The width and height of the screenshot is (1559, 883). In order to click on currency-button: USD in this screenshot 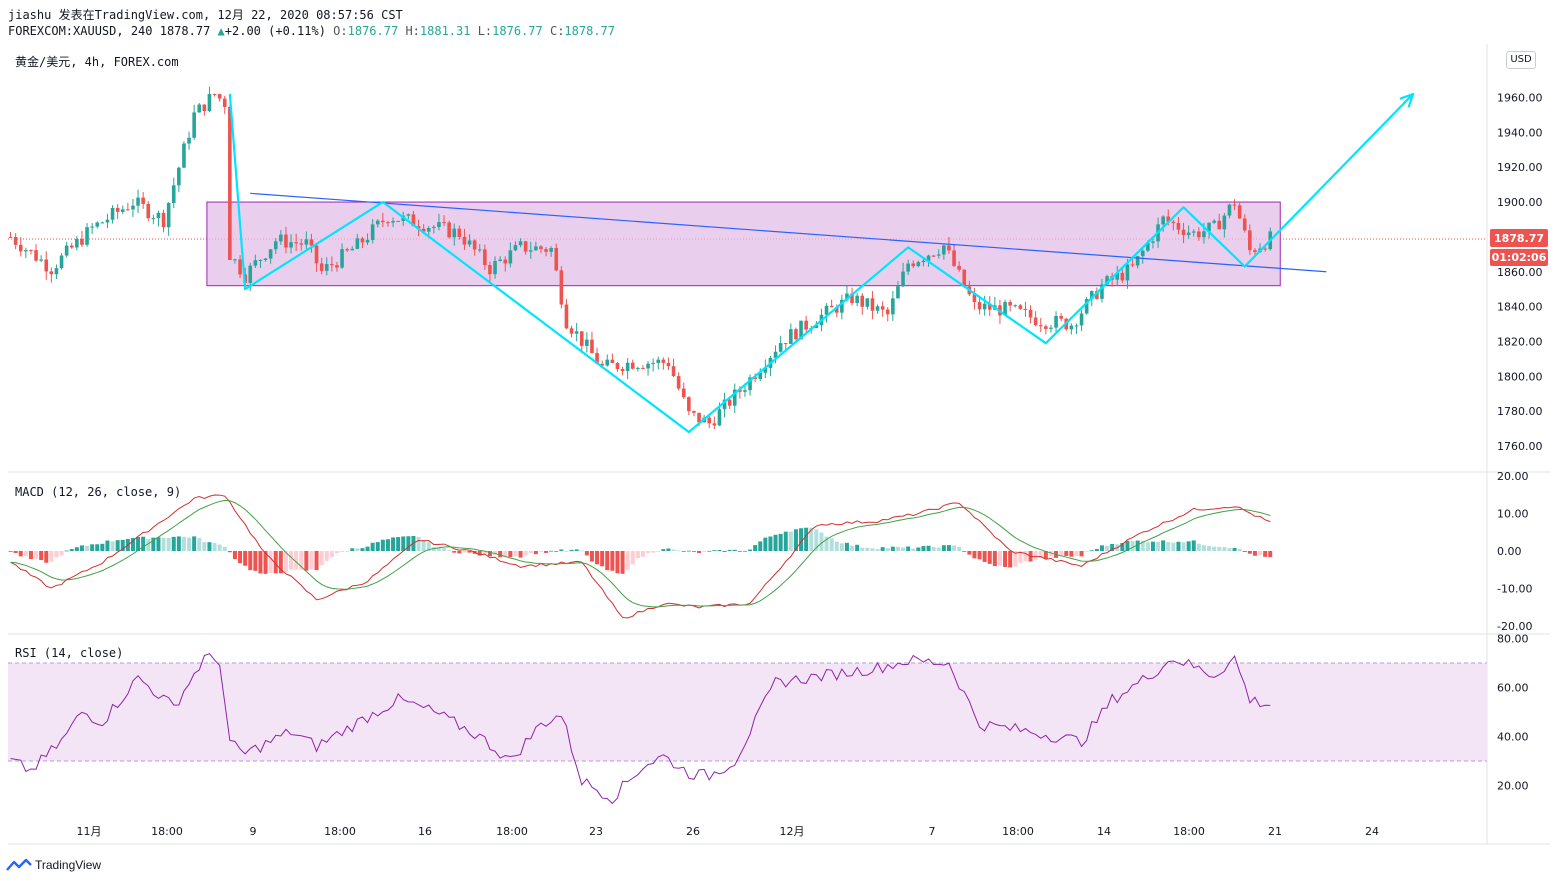, I will do `click(1521, 60)`.